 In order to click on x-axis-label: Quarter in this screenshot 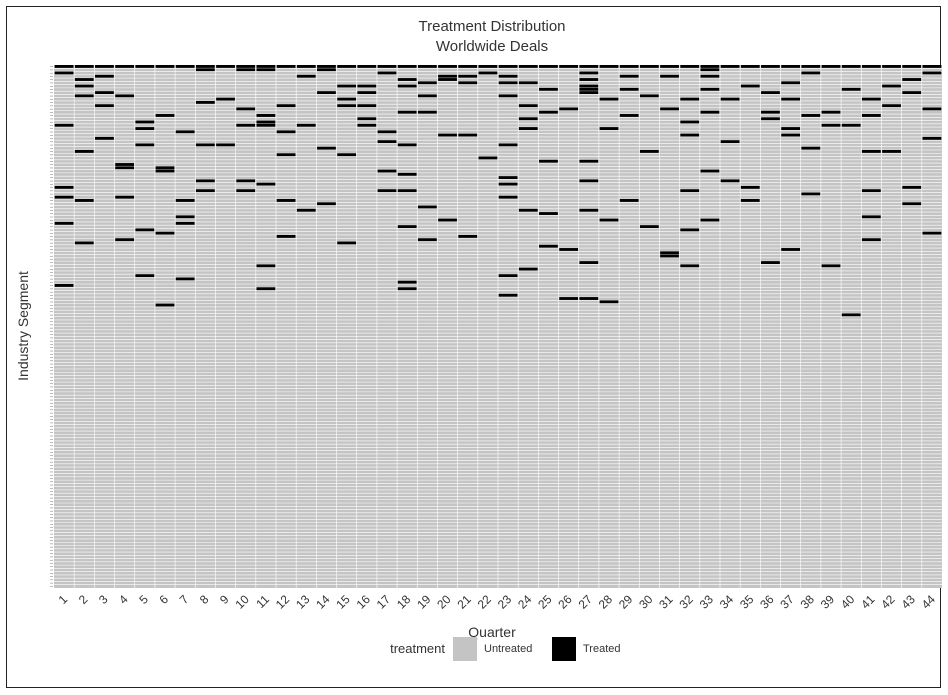, I will do `click(492, 632)`.